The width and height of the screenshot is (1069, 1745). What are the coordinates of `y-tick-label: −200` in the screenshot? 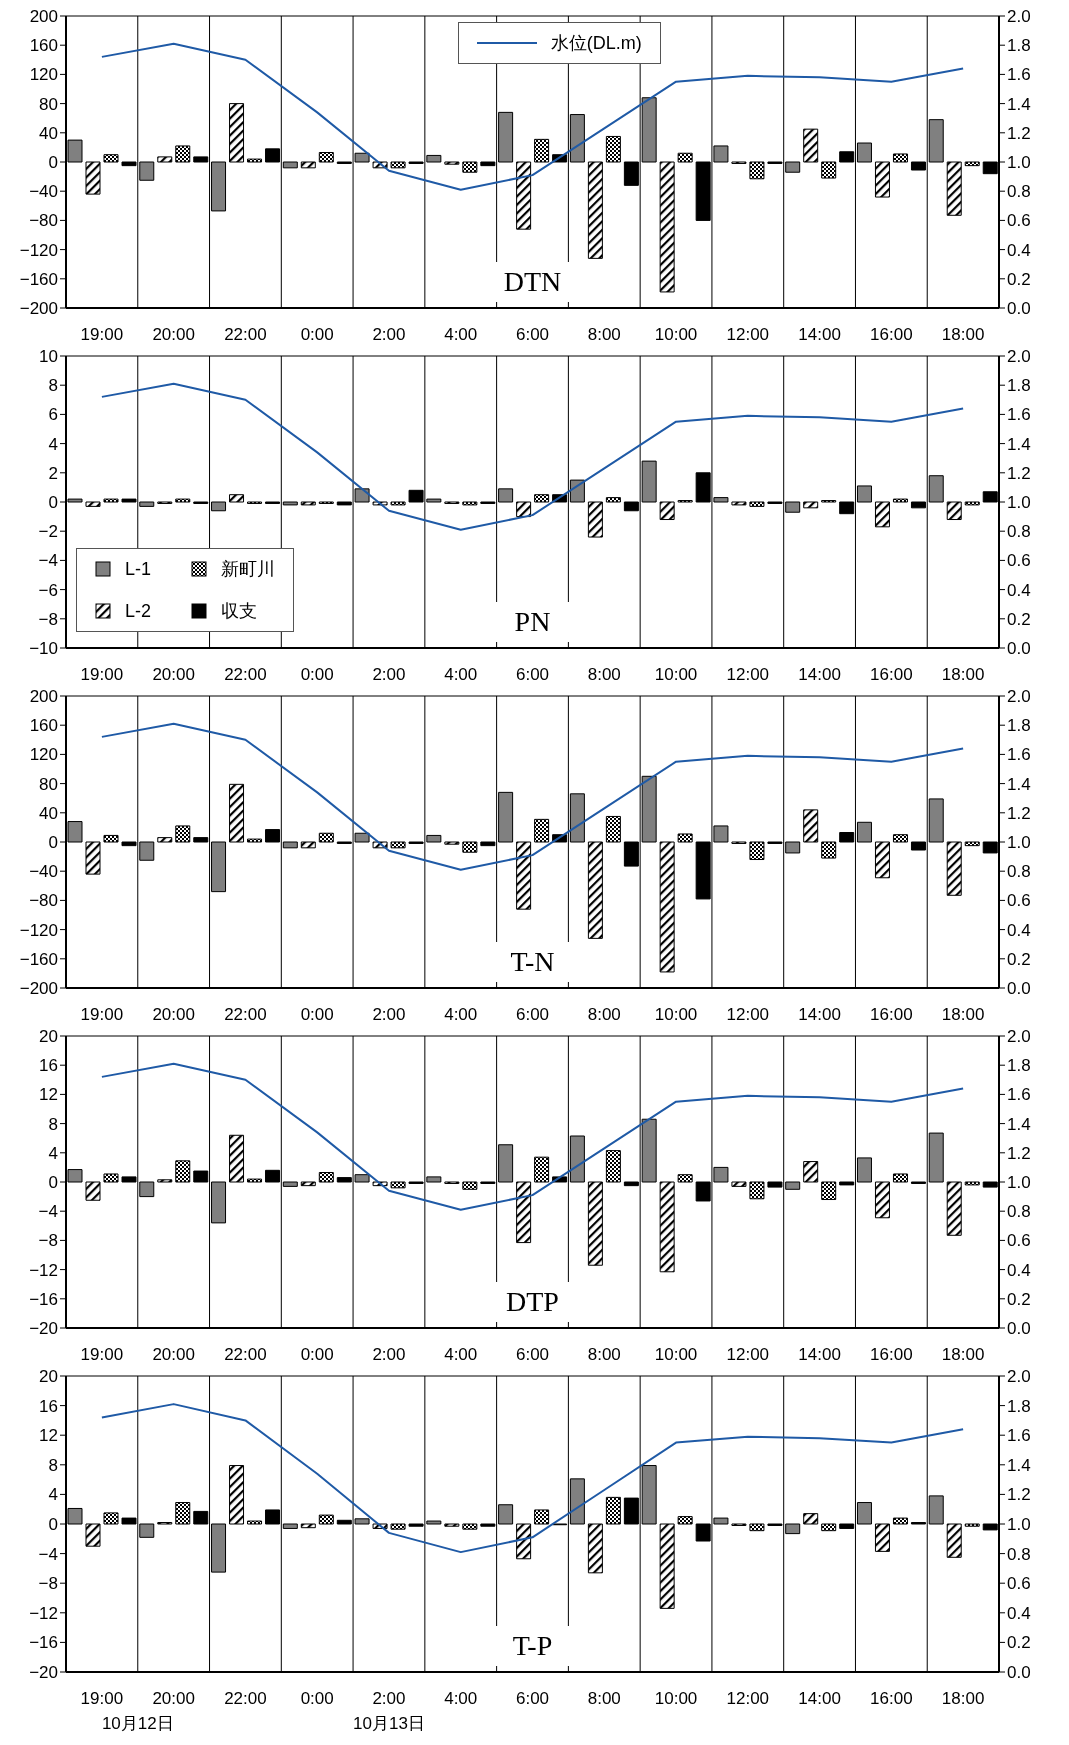 It's located at (38, 989).